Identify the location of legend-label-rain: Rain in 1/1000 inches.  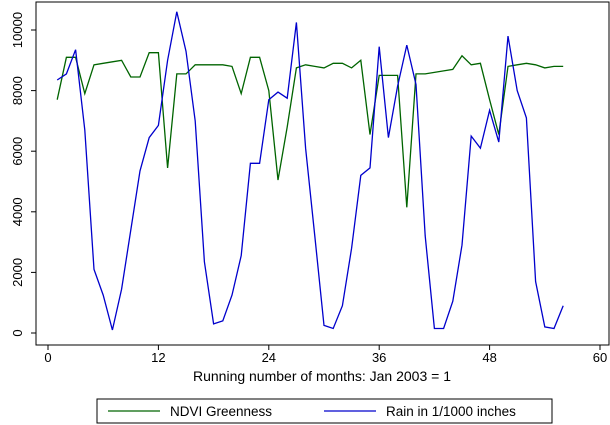
(451, 411).